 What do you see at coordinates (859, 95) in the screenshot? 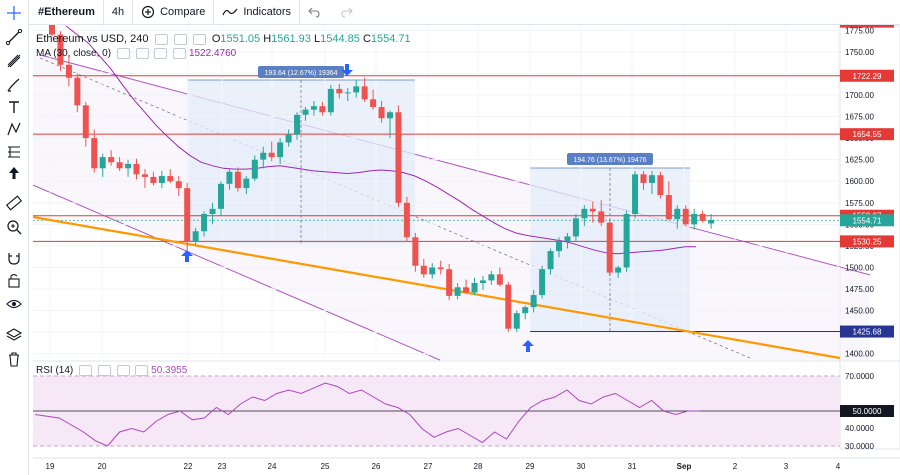
I see `y-tick-label: 1700.00` at bounding box center [859, 95].